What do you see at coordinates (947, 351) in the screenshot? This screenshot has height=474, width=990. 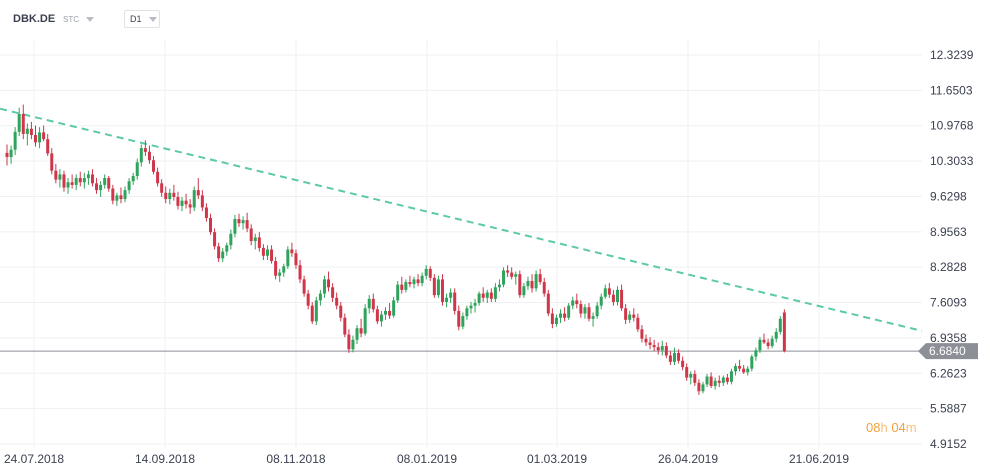 I see `last-price-value: 6.6840` at bounding box center [947, 351].